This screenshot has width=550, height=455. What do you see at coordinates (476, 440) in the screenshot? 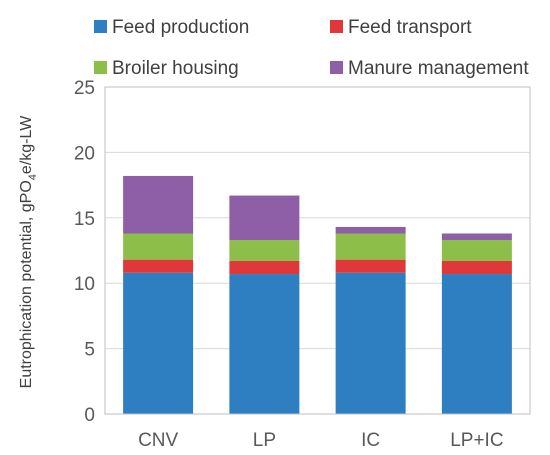
I see `x-tick-label: LP+IC` at bounding box center [476, 440].